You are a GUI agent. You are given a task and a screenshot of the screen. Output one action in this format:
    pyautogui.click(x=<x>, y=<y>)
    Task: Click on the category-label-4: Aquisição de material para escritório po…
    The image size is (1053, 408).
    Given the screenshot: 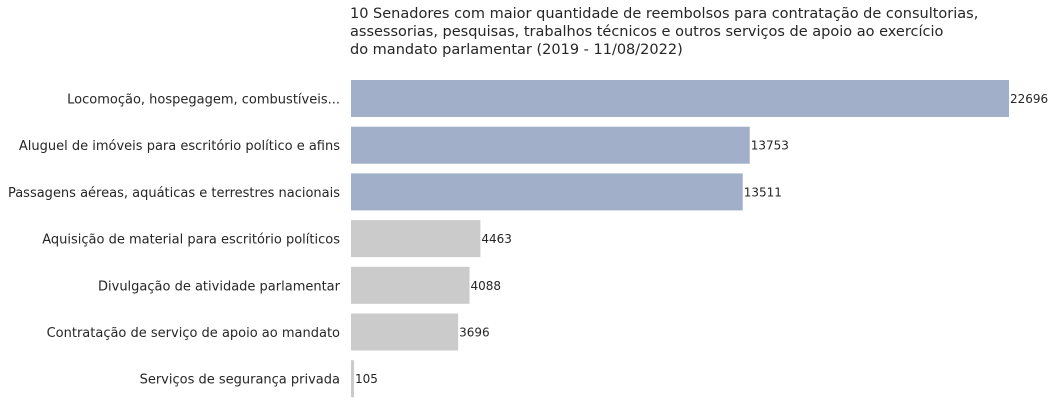 What is the action you would take?
    pyautogui.click(x=191, y=240)
    